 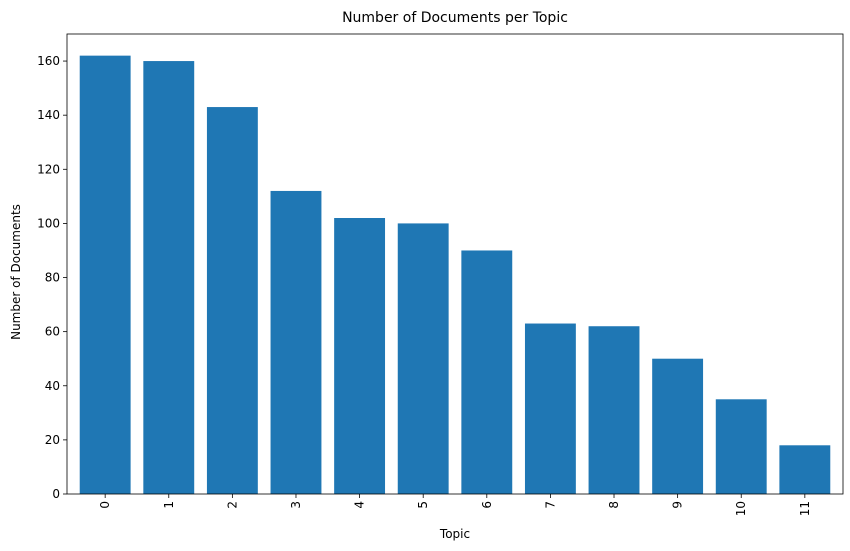 I want to click on y-axis-title: Number of Documents, so click(x=16, y=272).